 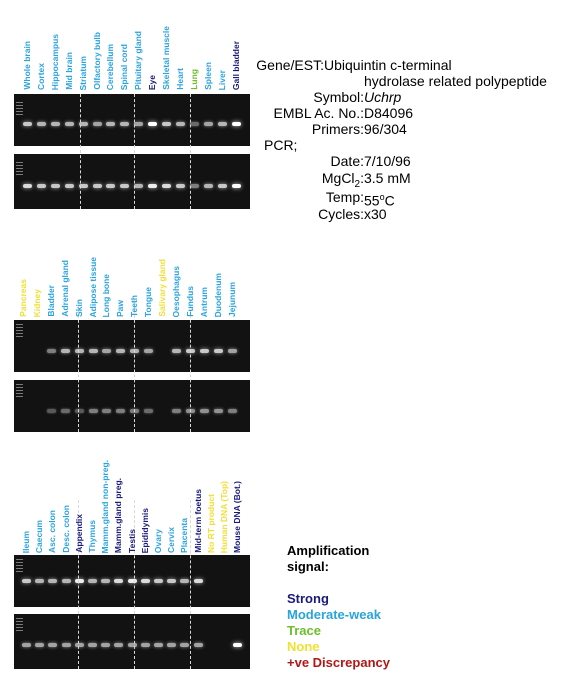 I want to click on lane-label: Eye, so click(x=152, y=82).